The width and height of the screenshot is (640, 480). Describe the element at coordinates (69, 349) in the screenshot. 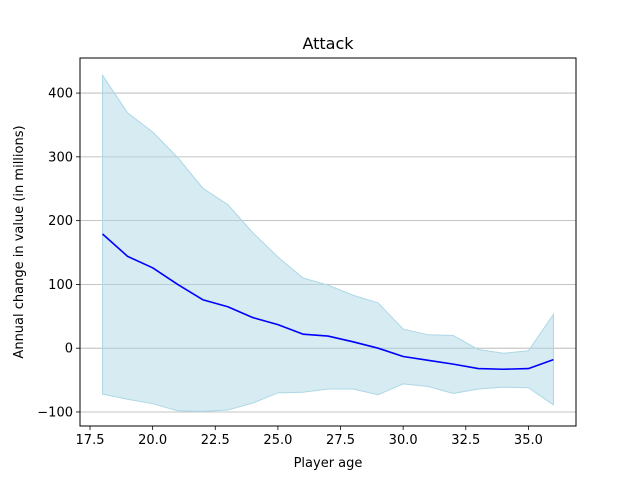

I see `y-tick-label-1: 0` at that location.